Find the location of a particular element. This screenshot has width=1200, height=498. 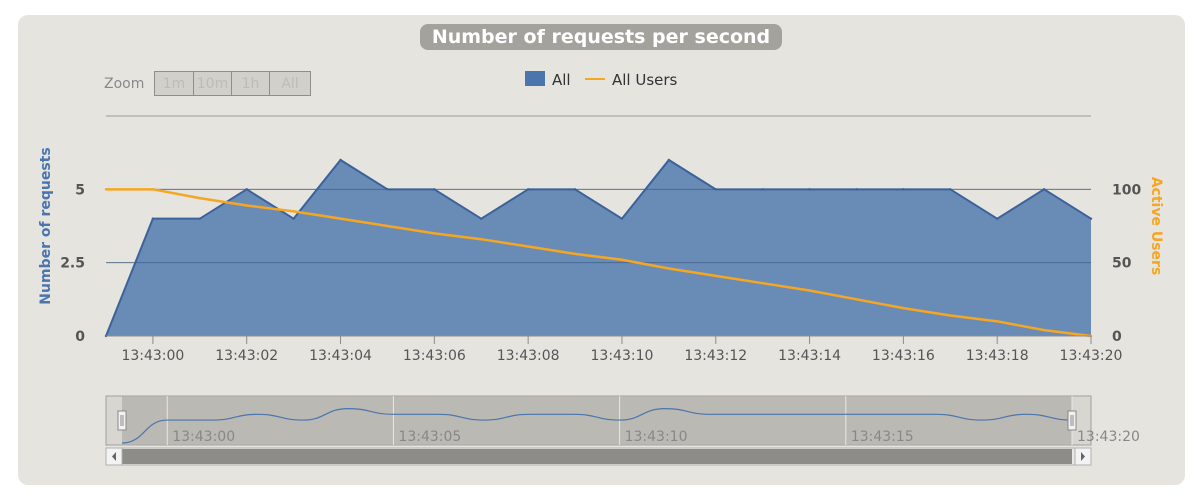

x-tick-label: 13:43:02 is located at coordinates (246, 356).